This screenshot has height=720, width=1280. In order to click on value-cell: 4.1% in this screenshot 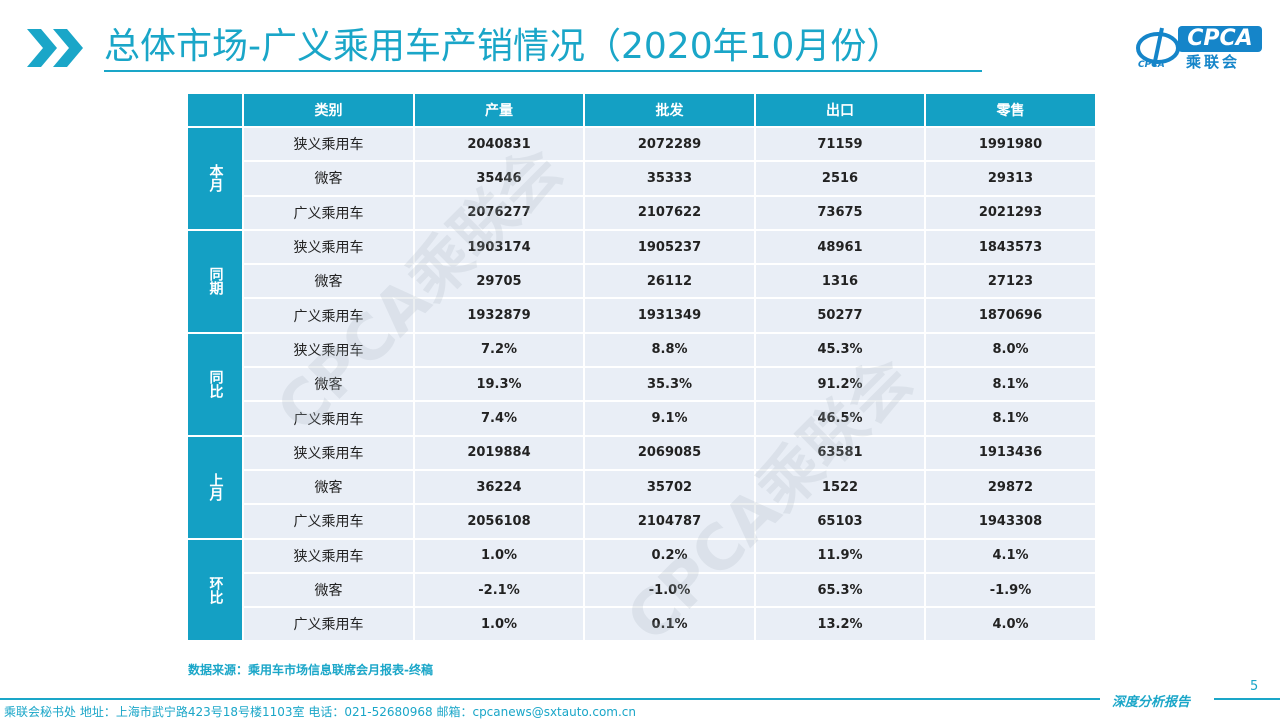, I will do `click(1010, 555)`.